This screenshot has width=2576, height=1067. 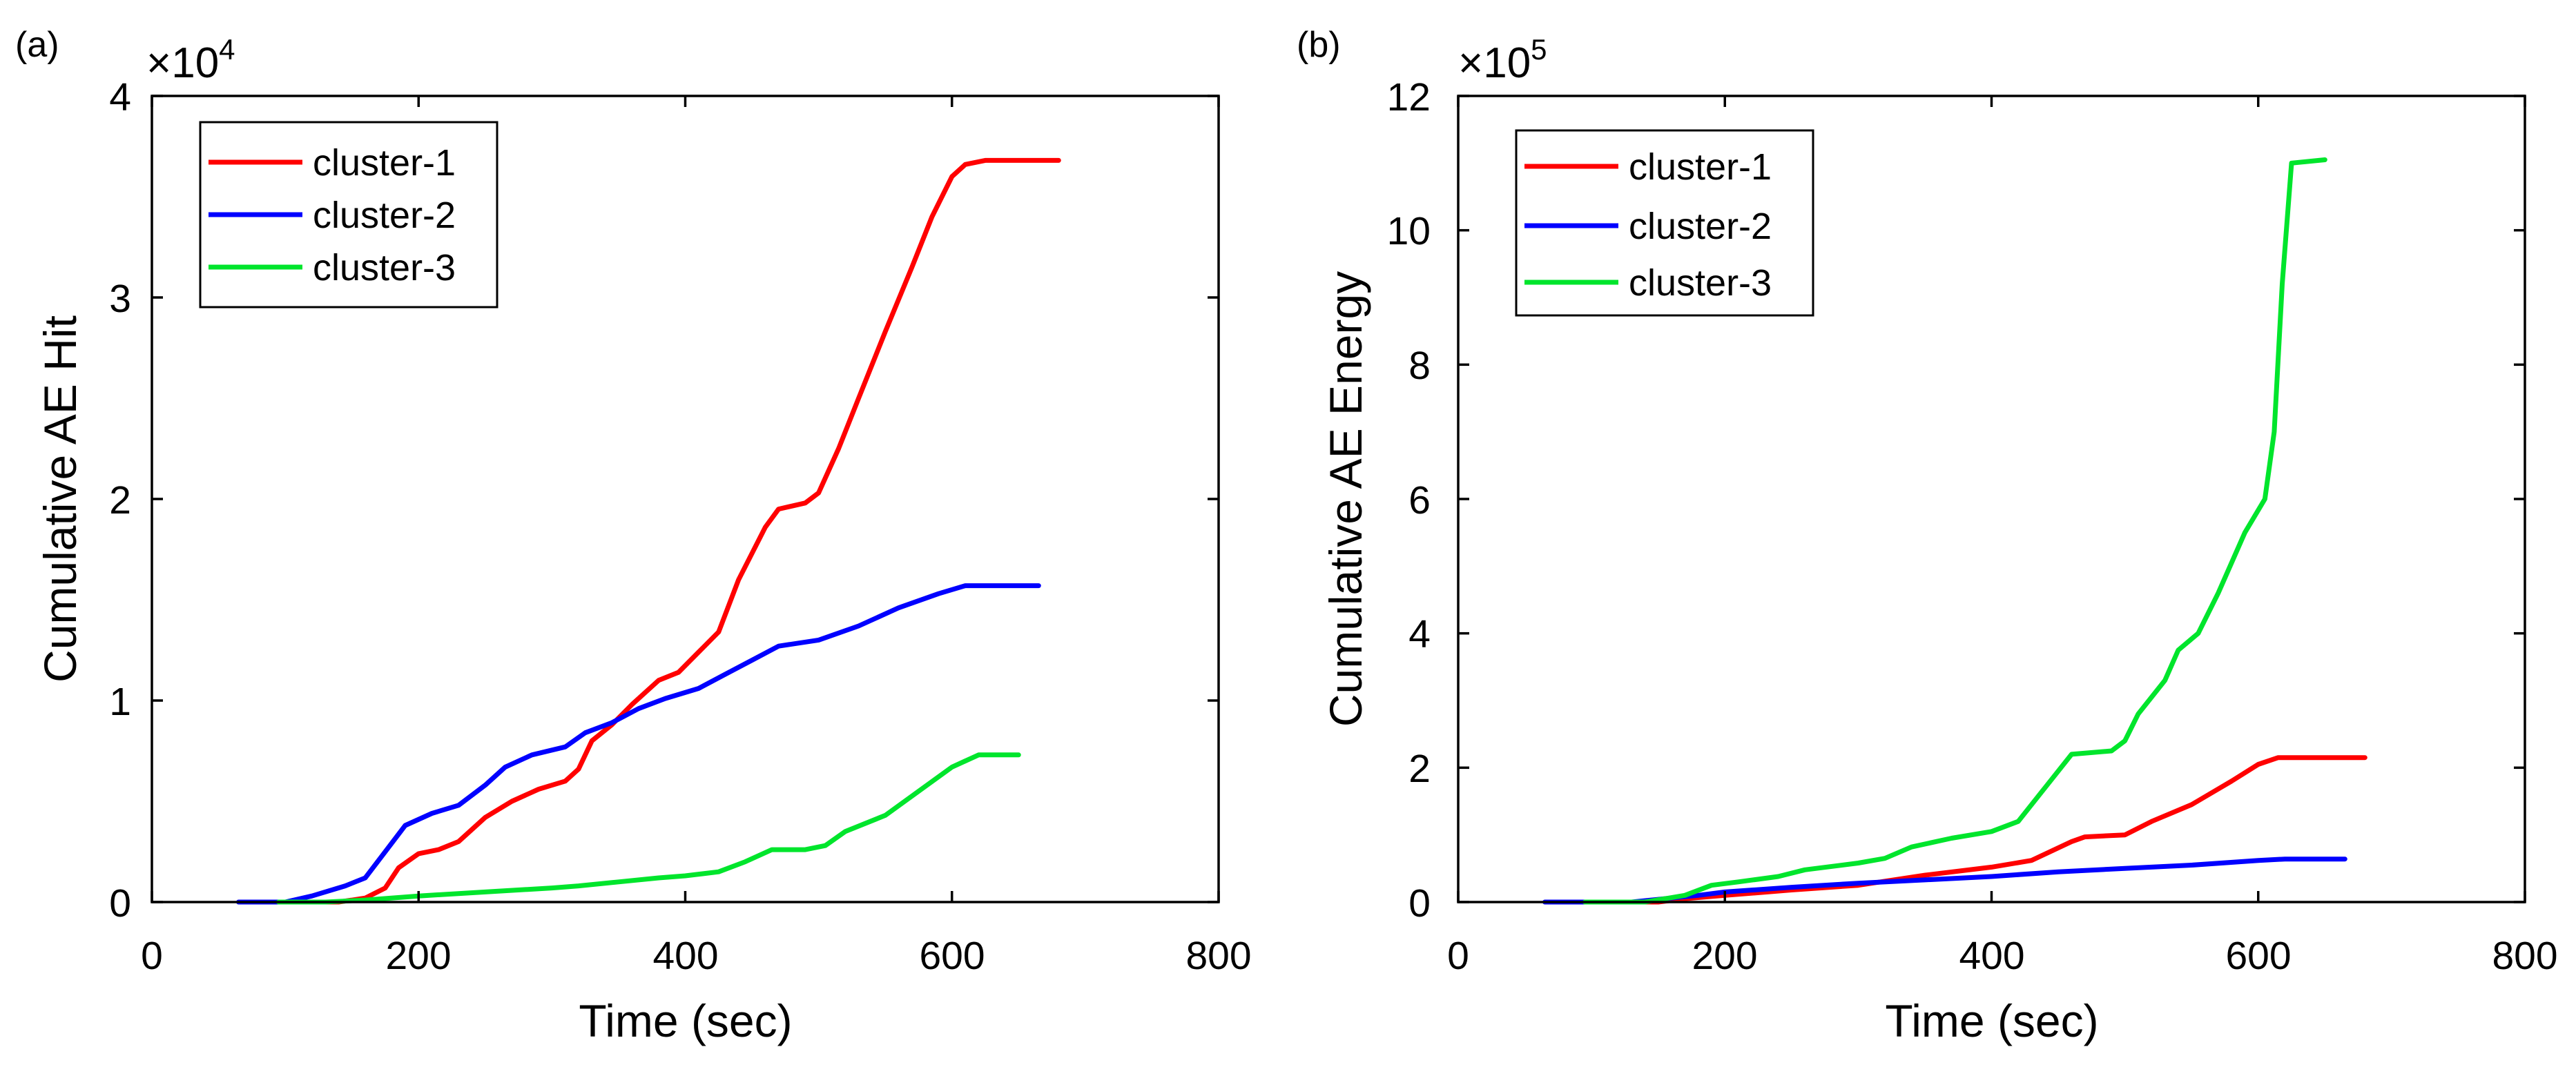 I want to click on x-axis-label-b: Time (sec), so click(x=1992, y=1020).